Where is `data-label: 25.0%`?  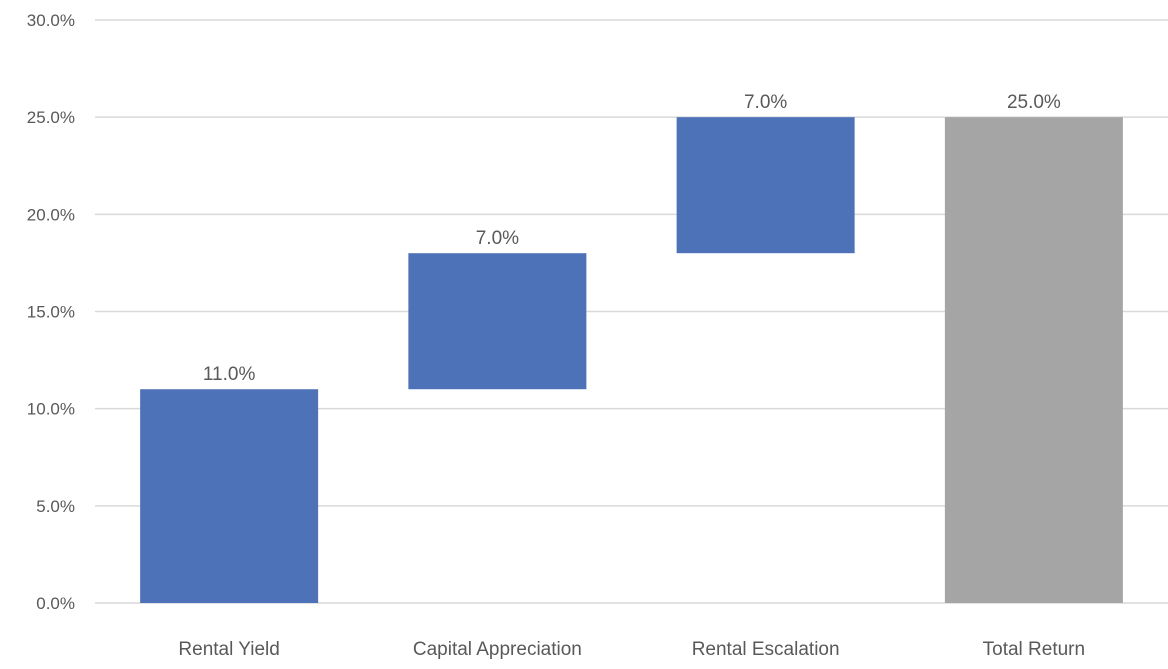
data-label: 25.0% is located at coordinates (1034, 102).